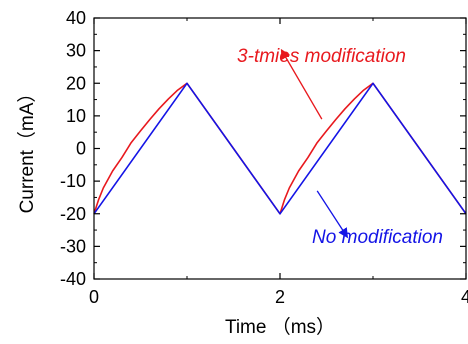 The height and width of the screenshot is (344, 468). Describe the element at coordinates (332, 214) in the screenshot. I see `annotation-arrow-blue` at that location.